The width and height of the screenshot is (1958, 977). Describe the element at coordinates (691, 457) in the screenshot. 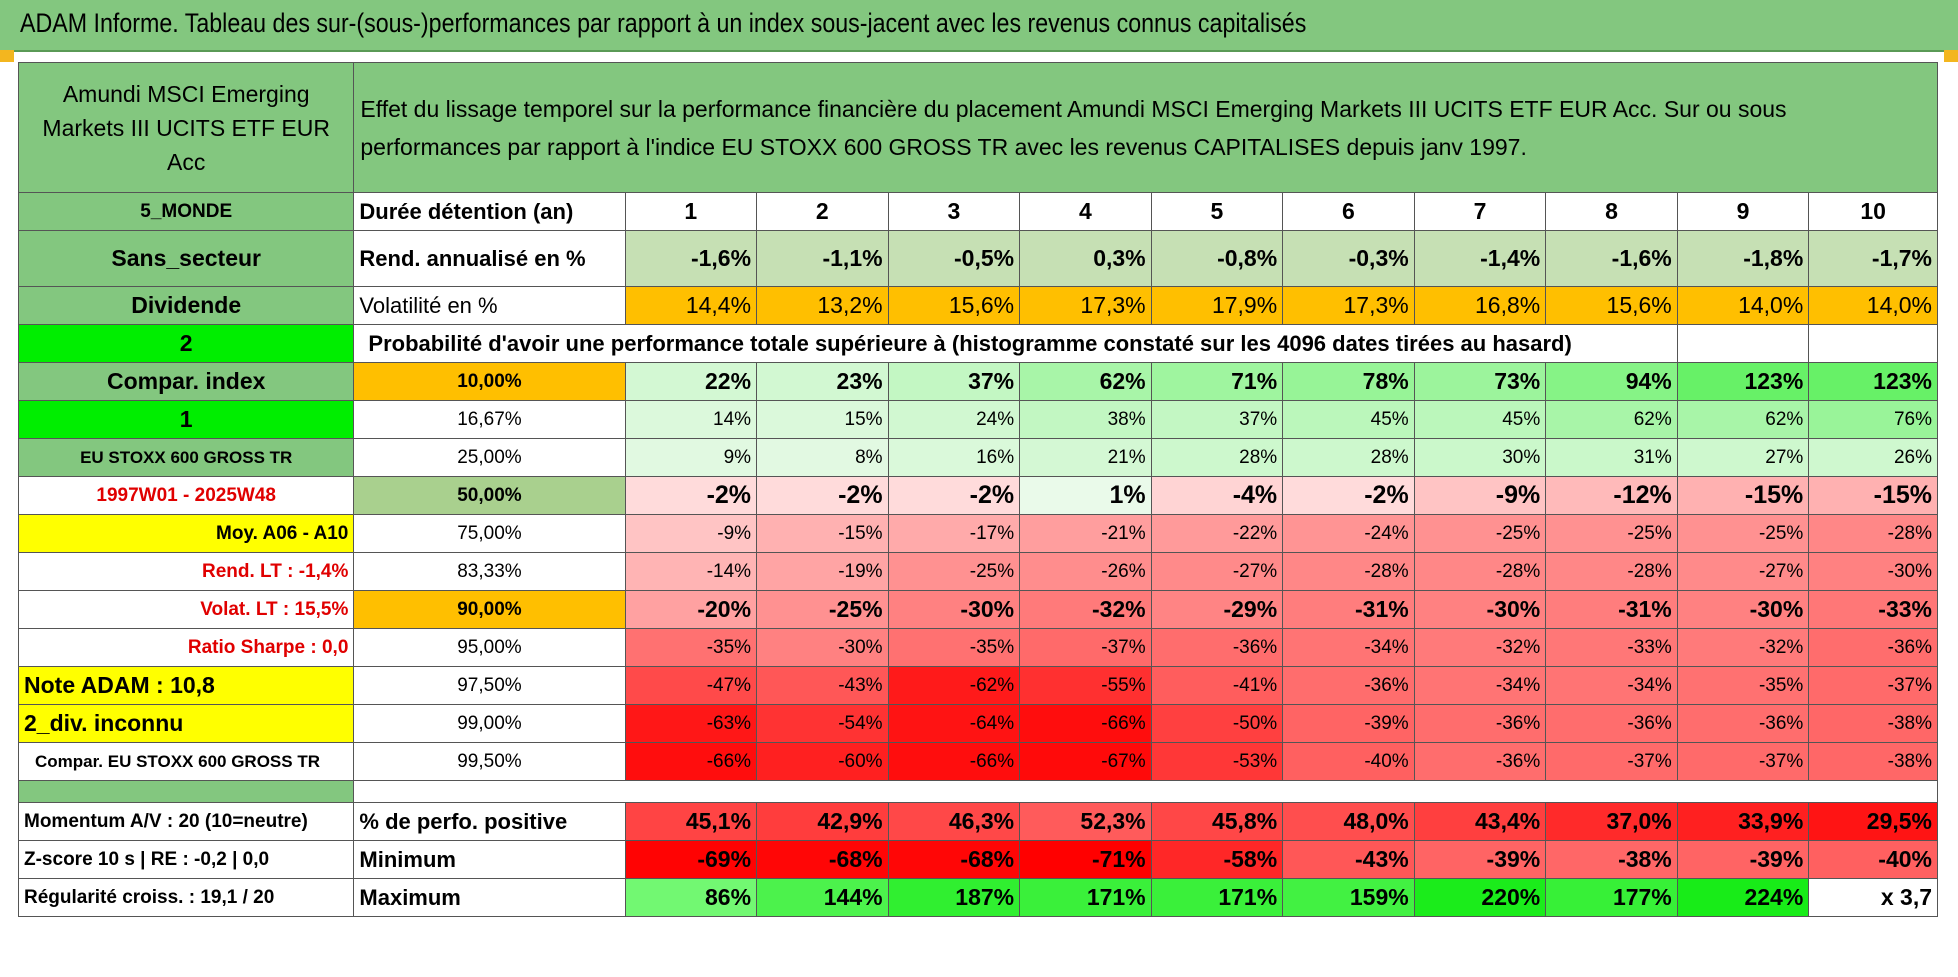

I see `value-cell: 9%` at that location.